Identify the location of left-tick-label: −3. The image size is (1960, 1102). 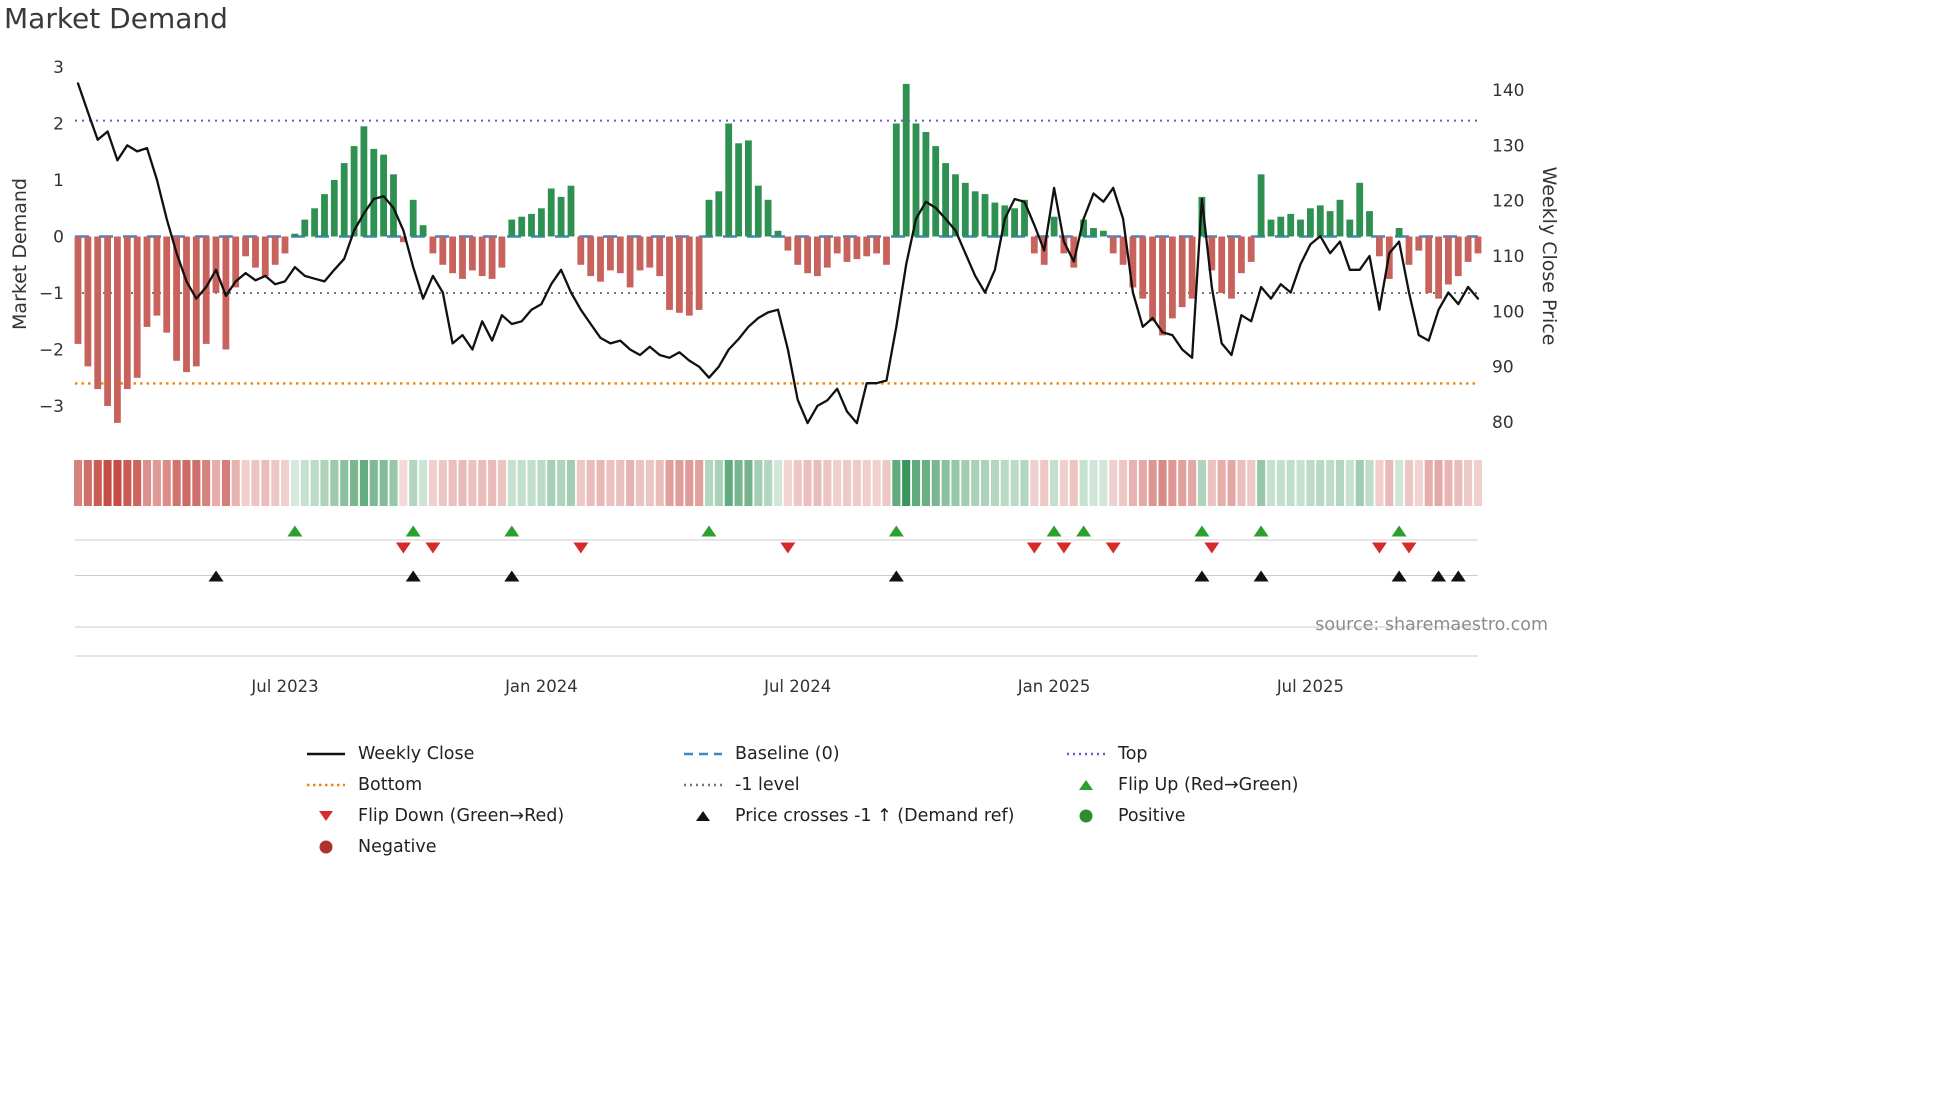
(51, 407).